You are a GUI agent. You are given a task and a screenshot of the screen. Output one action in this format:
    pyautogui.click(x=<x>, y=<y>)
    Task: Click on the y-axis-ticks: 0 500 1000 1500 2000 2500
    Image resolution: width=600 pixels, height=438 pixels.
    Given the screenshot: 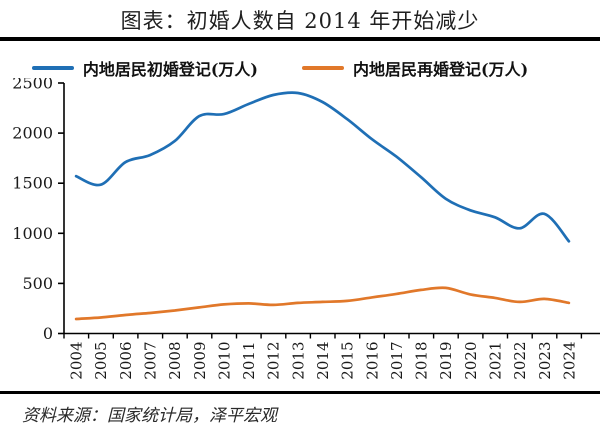 What is the action you would take?
    pyautogui.click(x=38, y=210)
    